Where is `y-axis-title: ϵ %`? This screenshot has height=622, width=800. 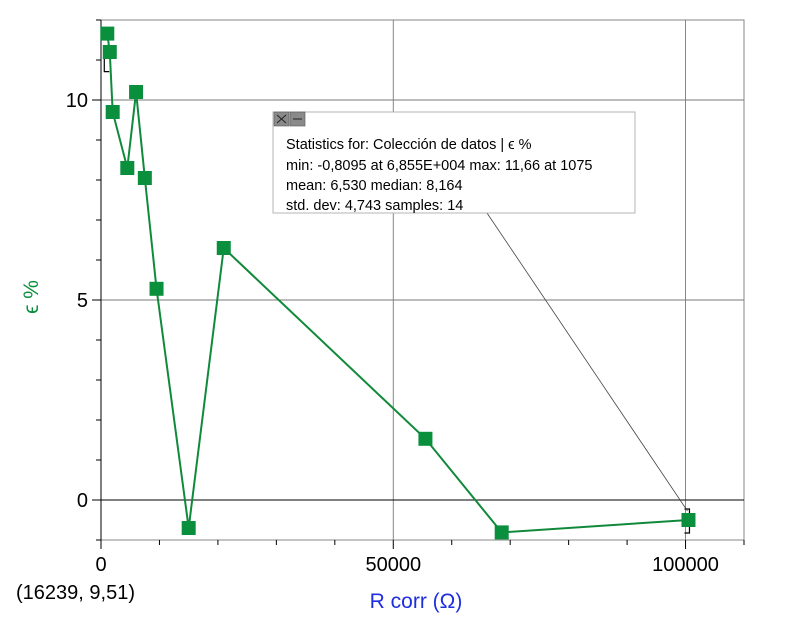 y-axis-title: ϵ % is located at coordinates (31, 297).